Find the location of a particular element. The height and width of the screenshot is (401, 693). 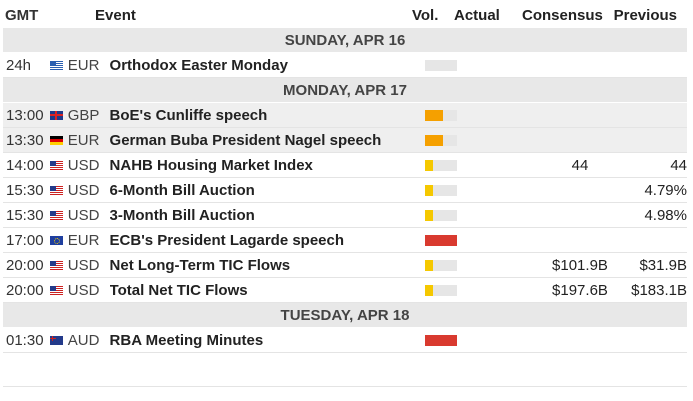

event-previous: 4.98% is located at coordinates (665, 215).